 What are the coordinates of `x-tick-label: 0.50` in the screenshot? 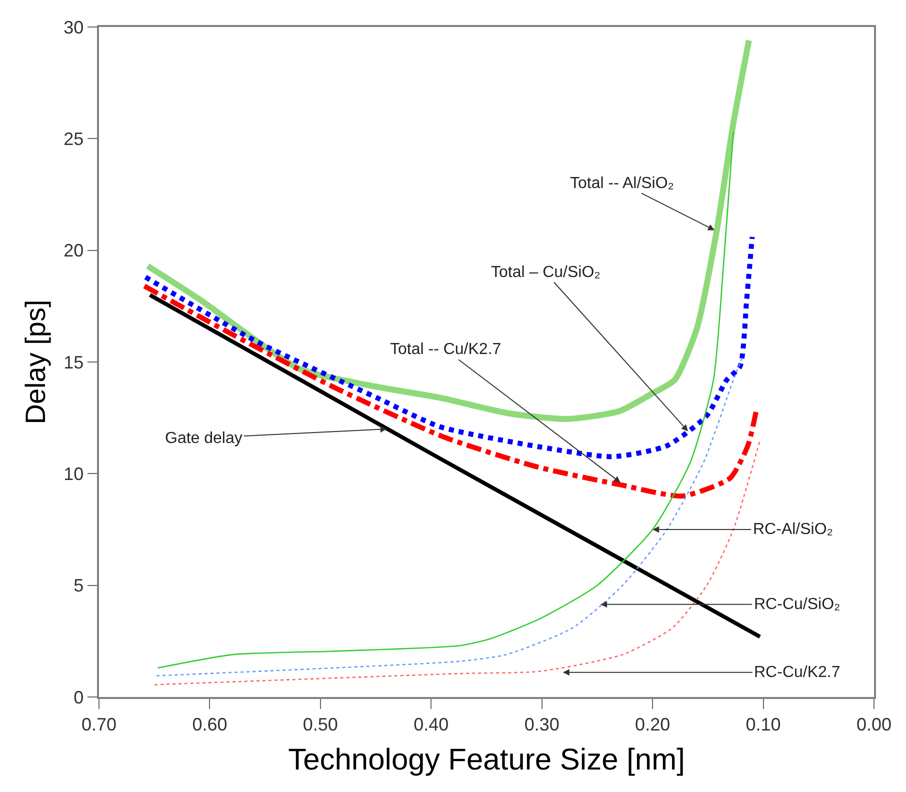 It's located at (320, 724).